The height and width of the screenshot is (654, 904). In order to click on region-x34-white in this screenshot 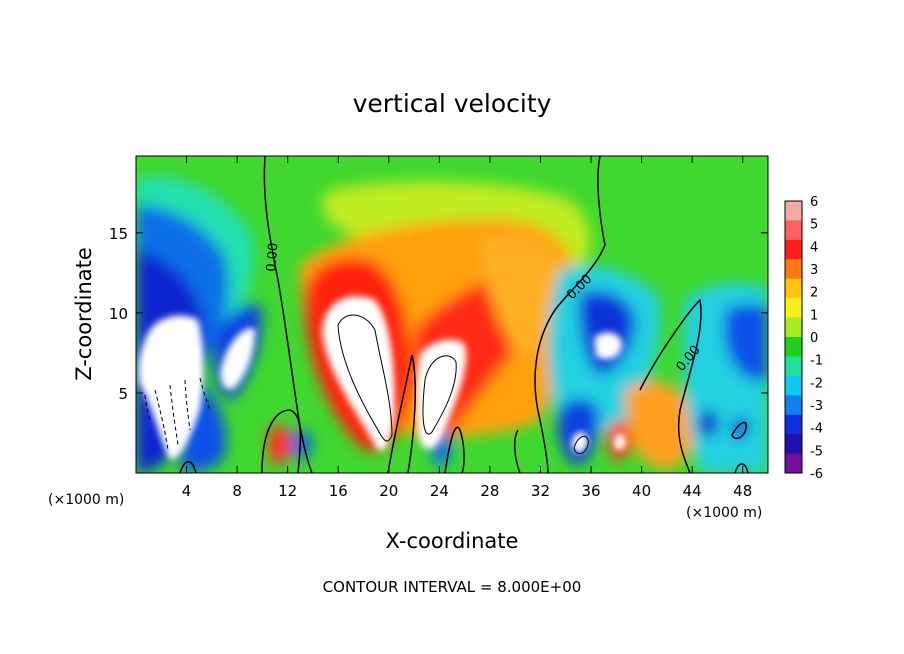, I will do `click(580, 442)`.